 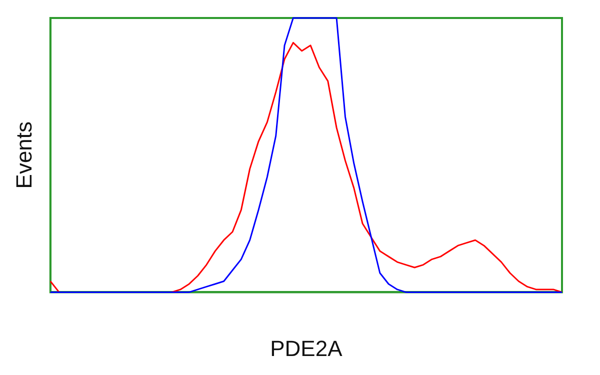 I want to click on y-axis-title: Events, so click(x=23, y=155).